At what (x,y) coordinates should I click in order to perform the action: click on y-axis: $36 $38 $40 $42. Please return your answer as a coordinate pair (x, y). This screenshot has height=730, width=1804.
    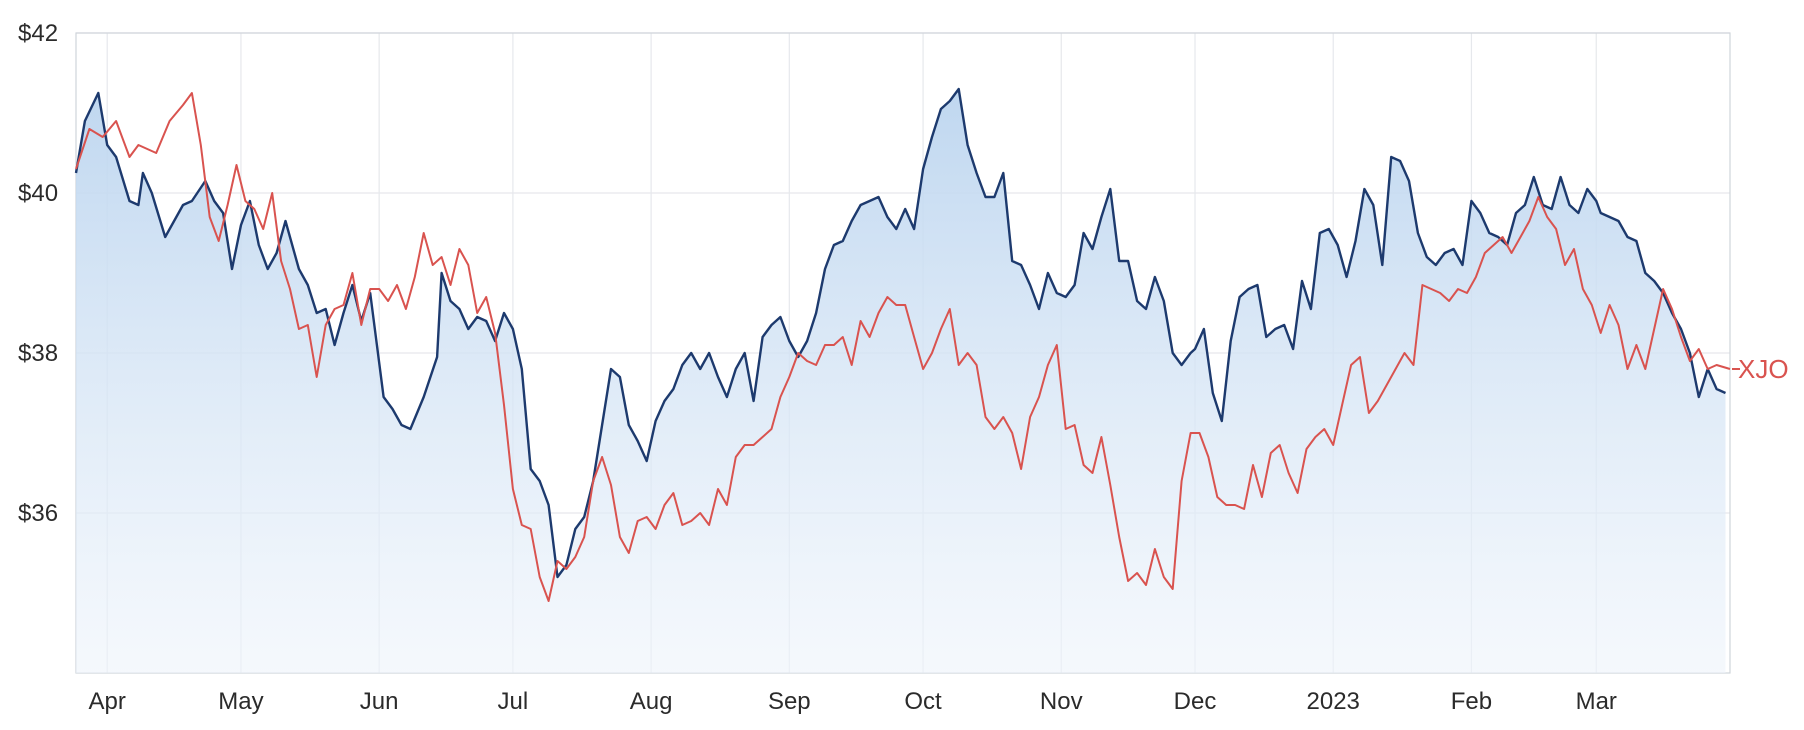
    Looking at the image, I should click on (38, 273).